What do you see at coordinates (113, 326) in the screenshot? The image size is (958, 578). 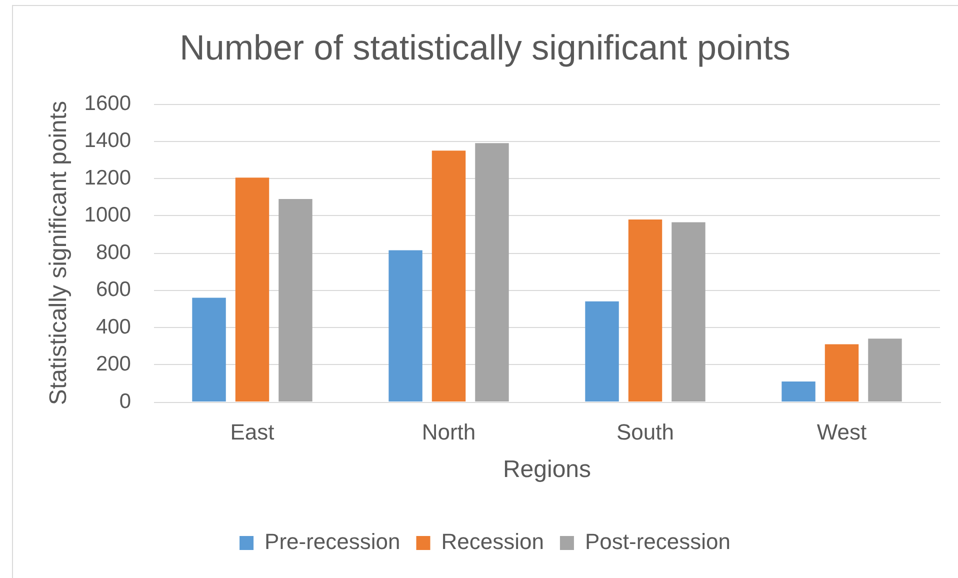 I see `y-tick-label: 400` at bounding box center [113, 326].